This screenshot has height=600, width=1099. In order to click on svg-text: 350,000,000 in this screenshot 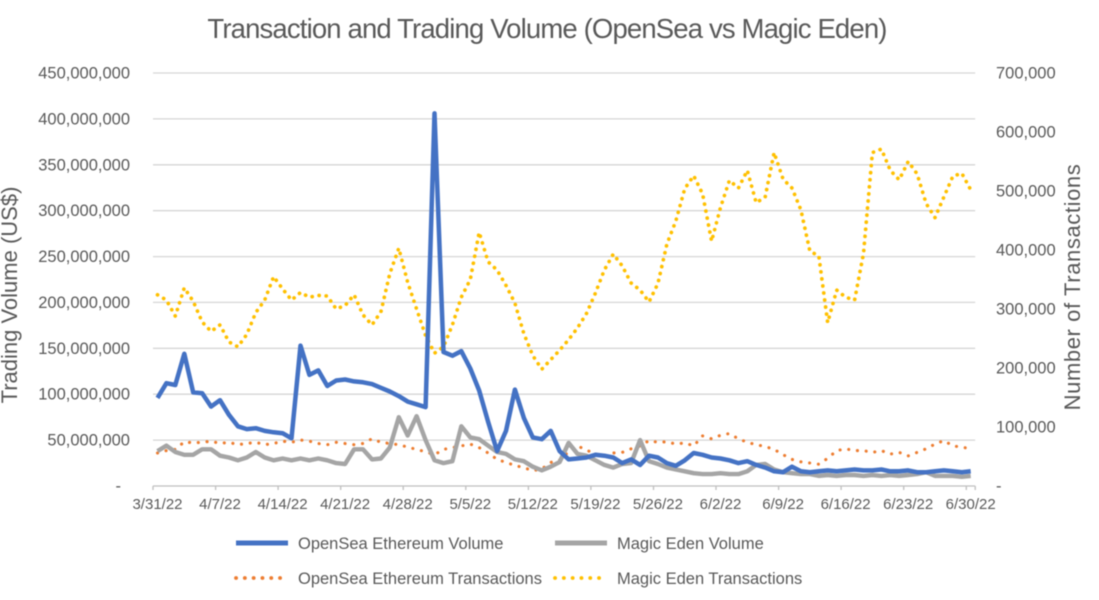, I will do `click(84, 165)`.